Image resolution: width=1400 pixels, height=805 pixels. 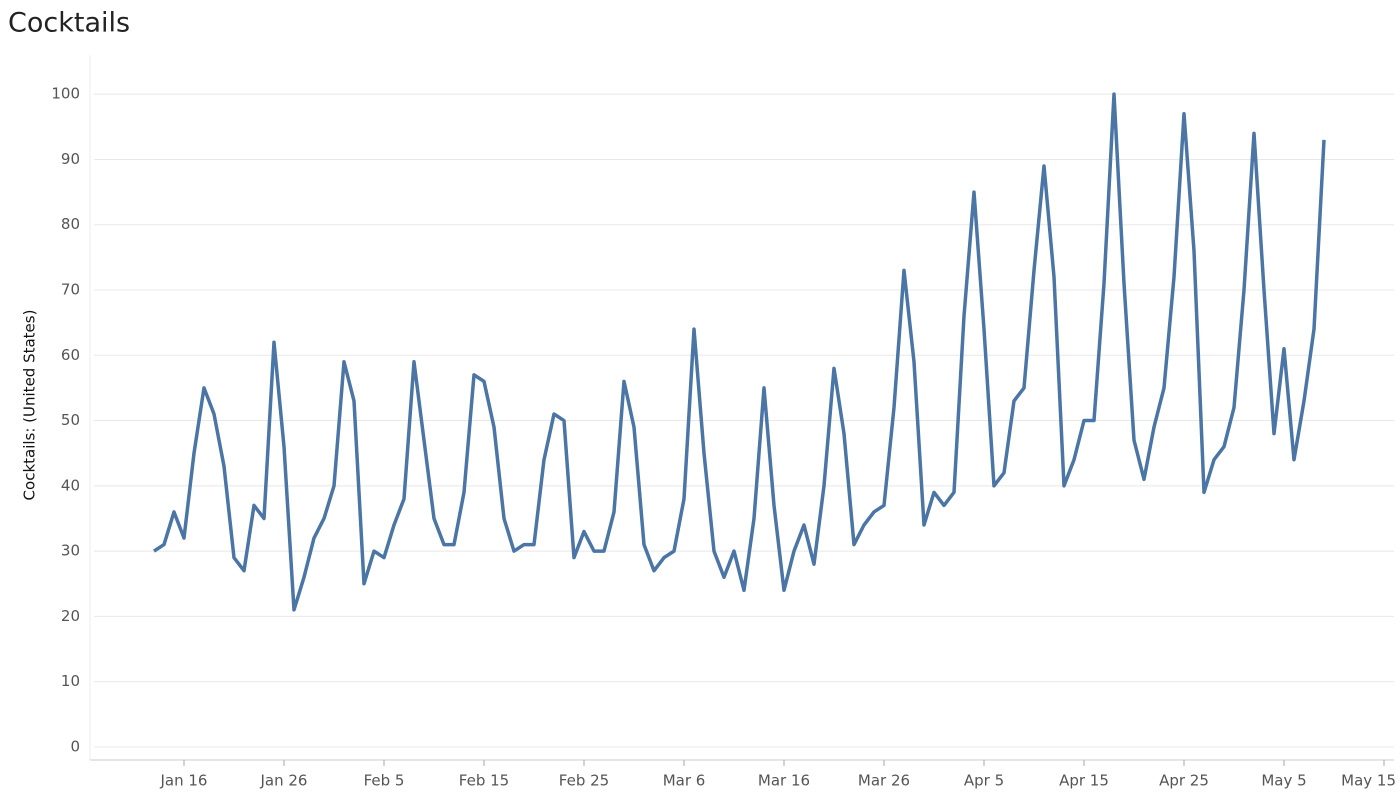 What do you see at coordinates (70, 290) in the screenshot?
I see `y-tick-label: 70` at bounding box center [70, 290].